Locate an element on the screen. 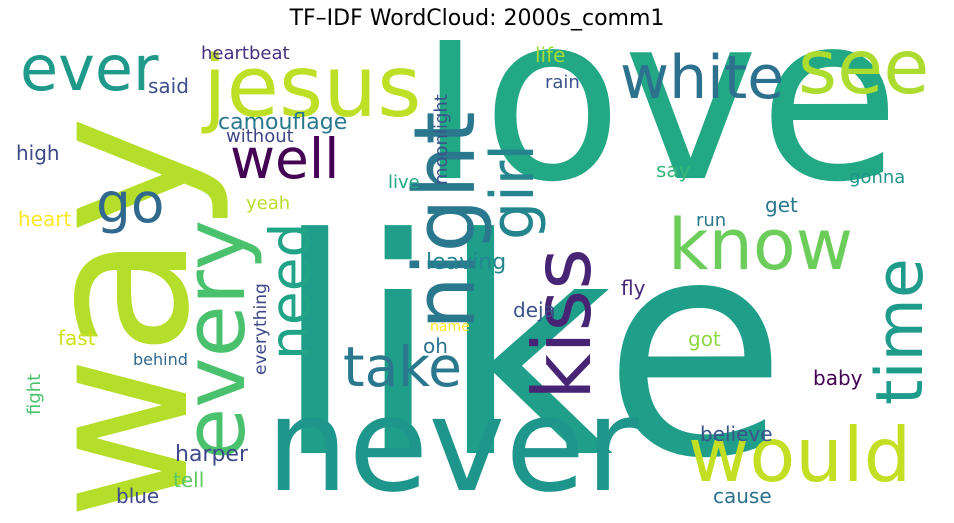  word-deja: deja is located at coordinates (534, 310).